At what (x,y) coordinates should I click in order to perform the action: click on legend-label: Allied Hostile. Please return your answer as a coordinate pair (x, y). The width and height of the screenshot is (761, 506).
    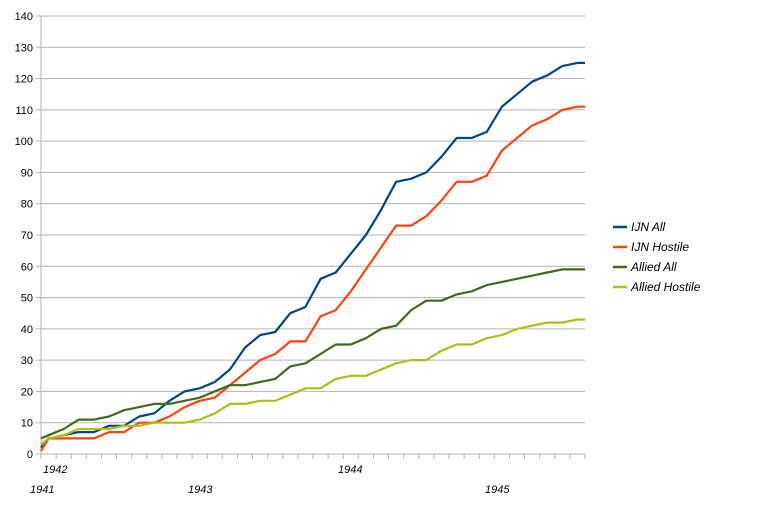
    Looking at the image, I should click on (665, 287).